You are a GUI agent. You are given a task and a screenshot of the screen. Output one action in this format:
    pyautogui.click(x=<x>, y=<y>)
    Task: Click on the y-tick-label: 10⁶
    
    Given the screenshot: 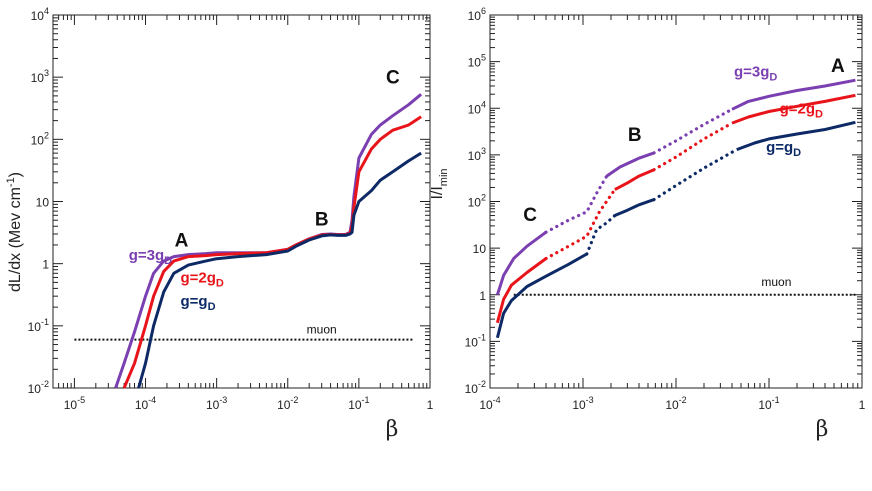 What is the action you would take?
    pyautogui.click(x=477, y=14)
    